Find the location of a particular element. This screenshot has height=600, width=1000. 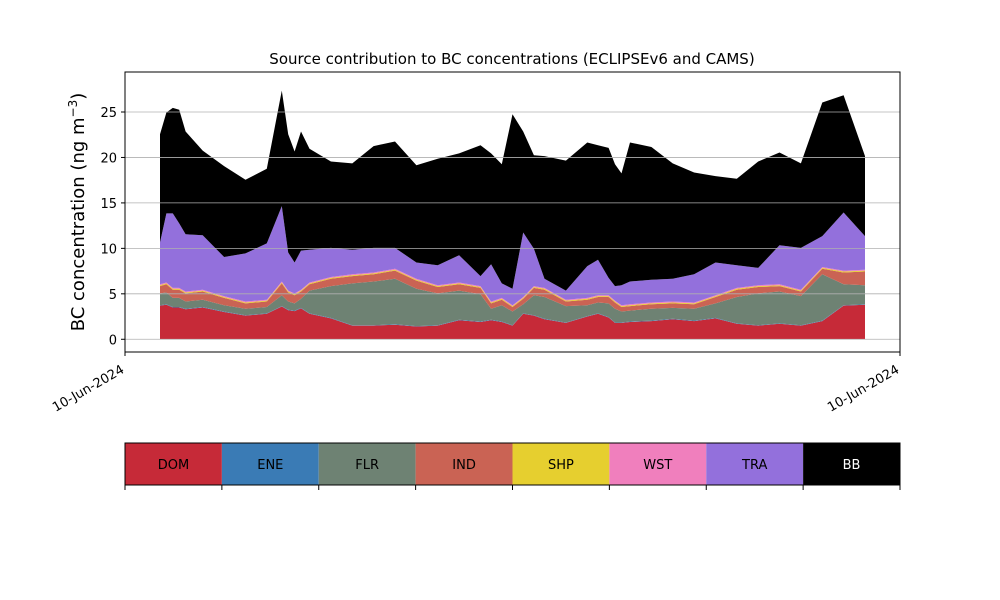

area-wst is located at coordinates (512, 287).